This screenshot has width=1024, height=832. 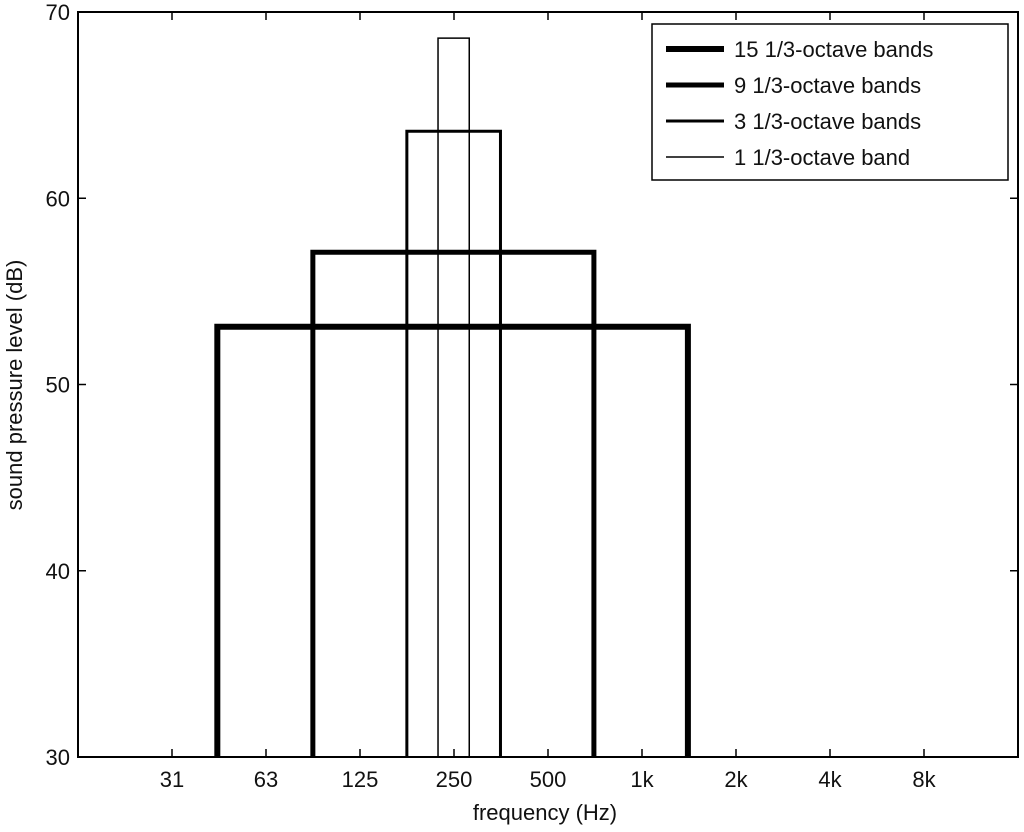 I want to click on x-tick-label: 500, so click(x=548, y=779).